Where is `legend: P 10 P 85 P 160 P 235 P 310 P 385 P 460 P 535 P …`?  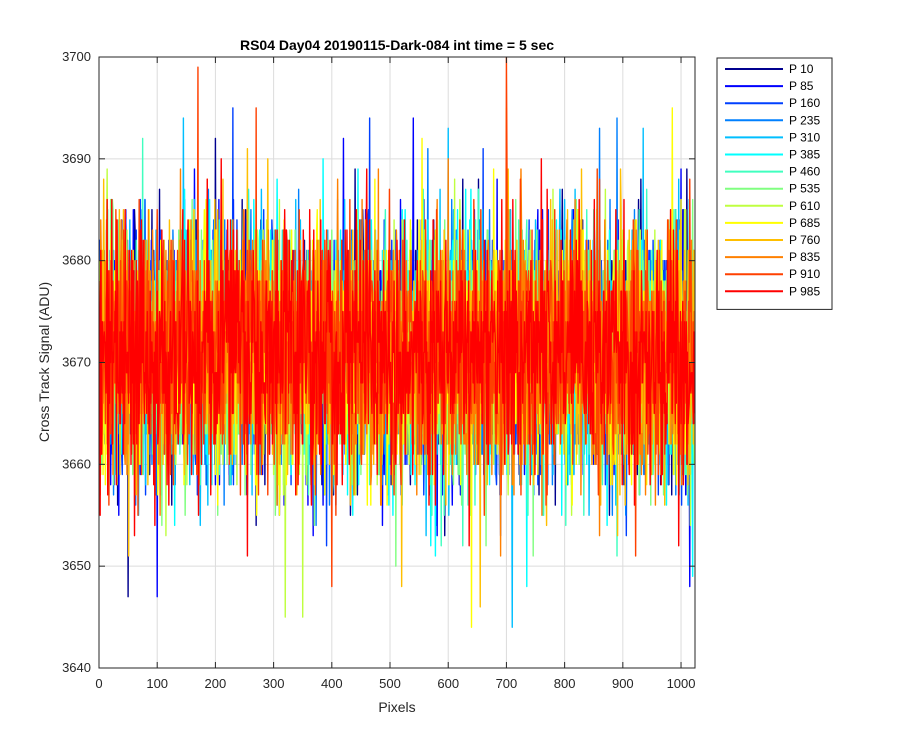 legend: P 10 P 85 P 160 P 235 P 310 P 385 P 460 P 535 P … is located at coordinates (774, 183).